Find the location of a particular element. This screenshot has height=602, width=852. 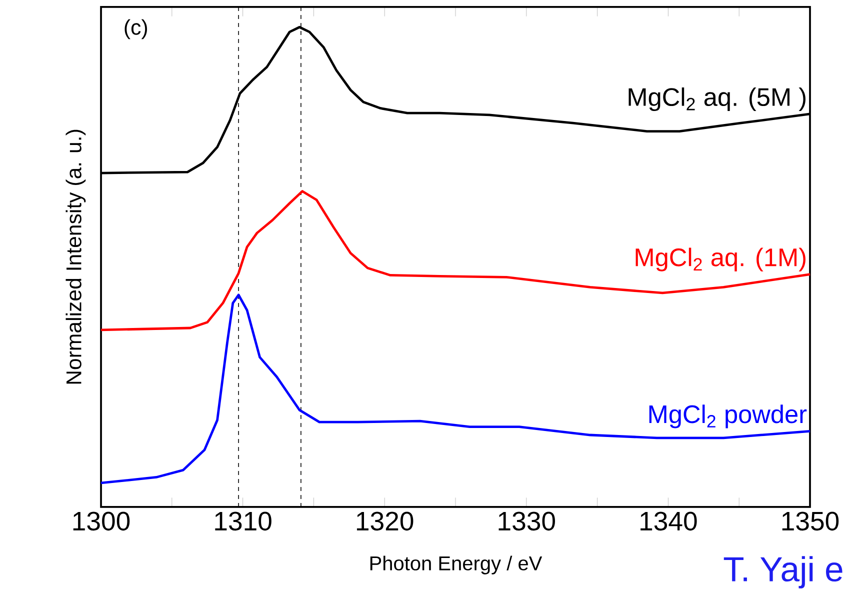

text: T. Yaji e is located at coordinates (783, 572).